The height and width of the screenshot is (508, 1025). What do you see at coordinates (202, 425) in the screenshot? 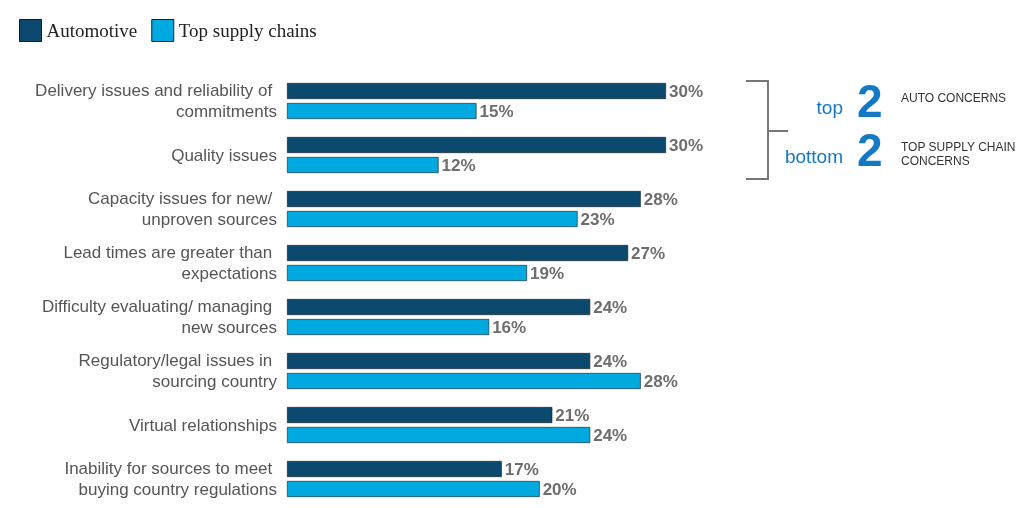
I see `y-tick-label: Virtual relationships` at bounding box center [202, 425].